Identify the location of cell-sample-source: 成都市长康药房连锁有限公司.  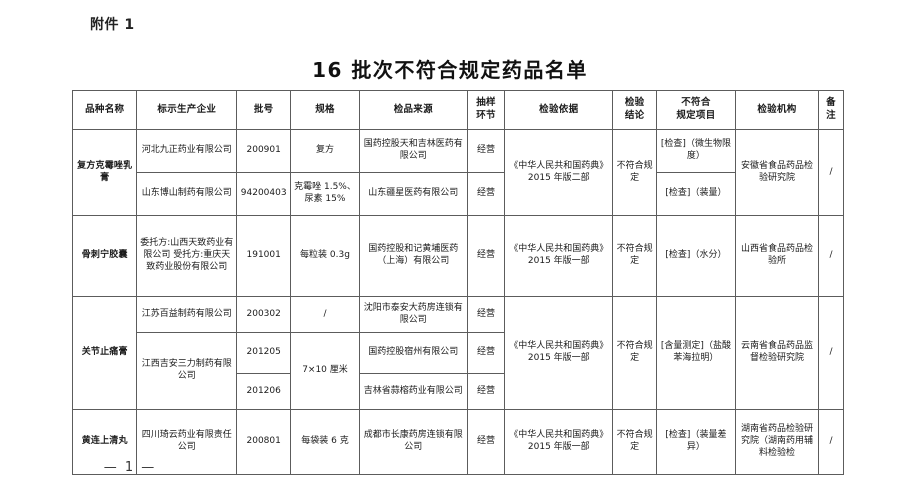
(413, 442).